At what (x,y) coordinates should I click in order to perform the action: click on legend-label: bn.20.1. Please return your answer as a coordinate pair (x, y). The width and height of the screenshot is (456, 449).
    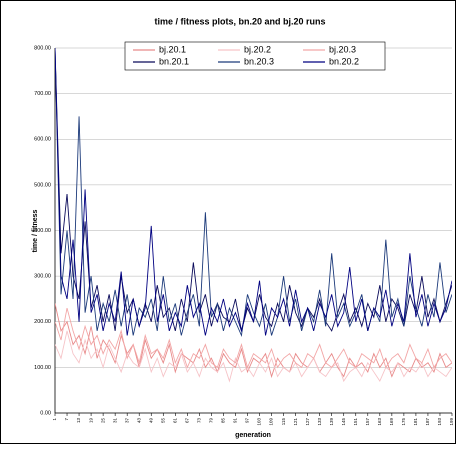
    Looking at the image, I should click on (174, 61).